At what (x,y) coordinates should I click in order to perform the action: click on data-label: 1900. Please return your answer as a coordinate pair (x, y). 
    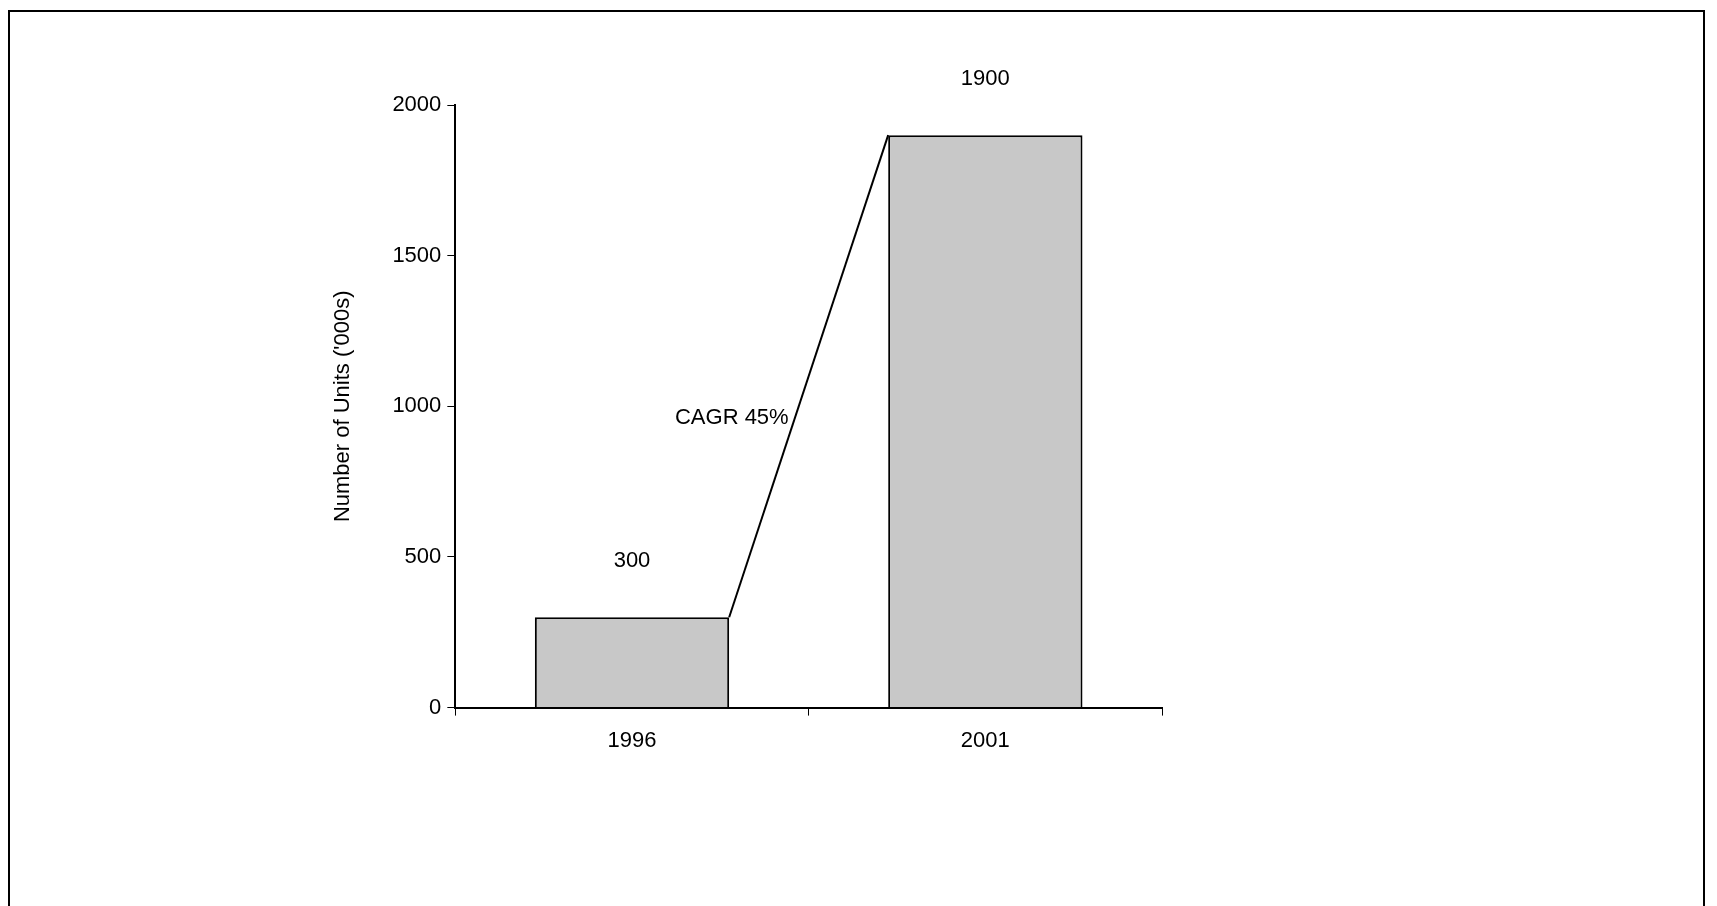
    Looking at the image, I should click on (985, 78).